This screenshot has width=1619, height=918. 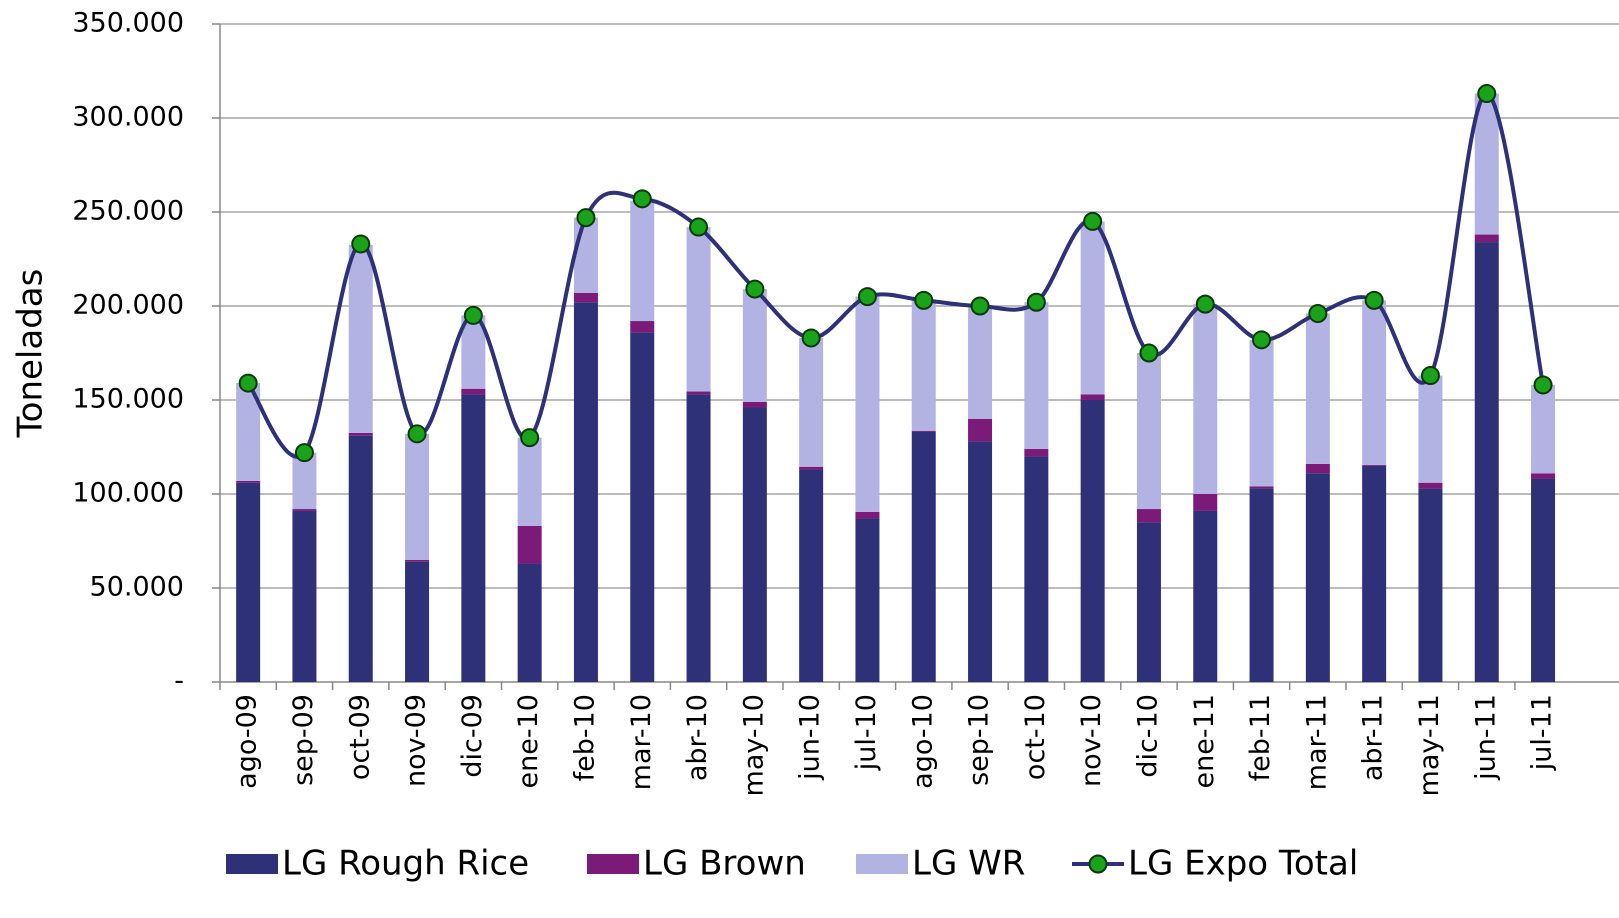 I want to click on x-tick-label: ago-09, so click(x=247, y=741).